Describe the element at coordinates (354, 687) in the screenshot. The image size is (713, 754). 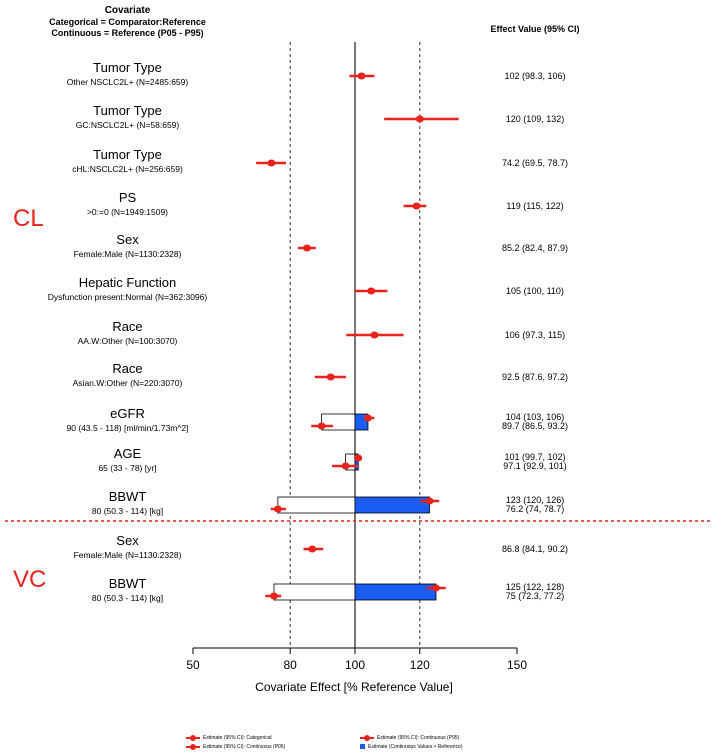
I see `x-axis-label: Covariate Effect [% Reference Value]` at that location.